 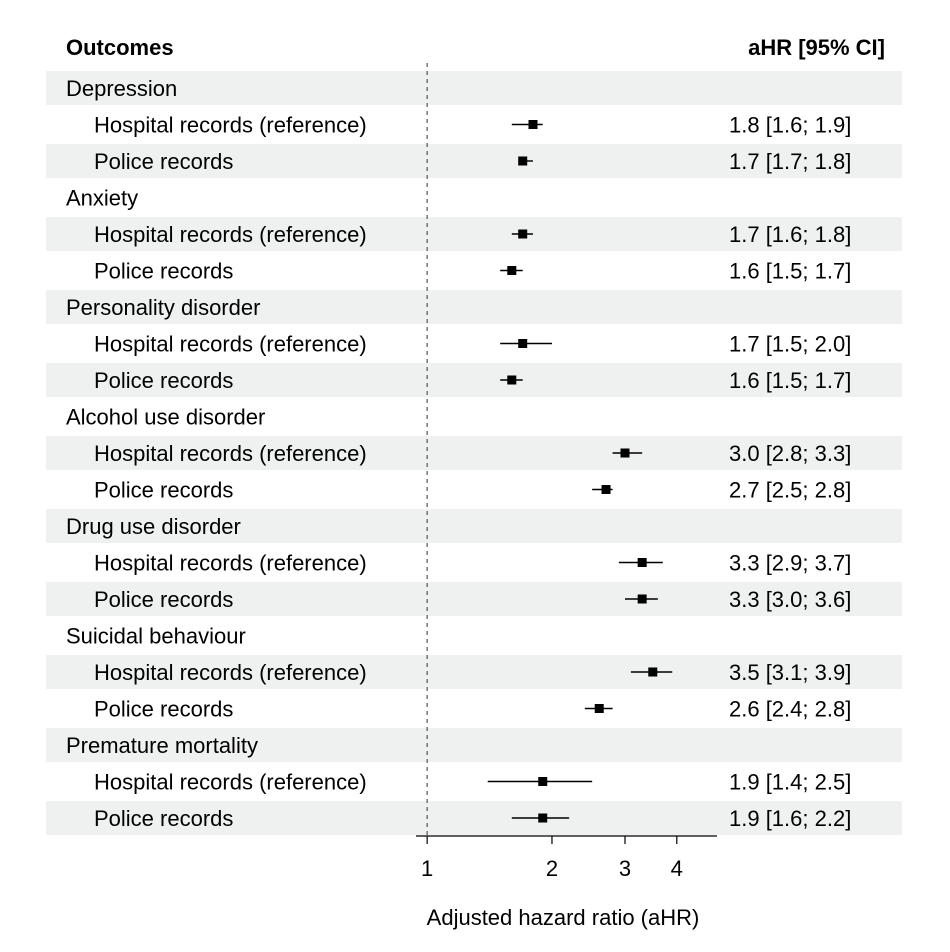 What do you see at coordinates (162, 745) in the screenshot?
I see `outcome-group-label: Premature mortality` at bounding box center [162, 745].